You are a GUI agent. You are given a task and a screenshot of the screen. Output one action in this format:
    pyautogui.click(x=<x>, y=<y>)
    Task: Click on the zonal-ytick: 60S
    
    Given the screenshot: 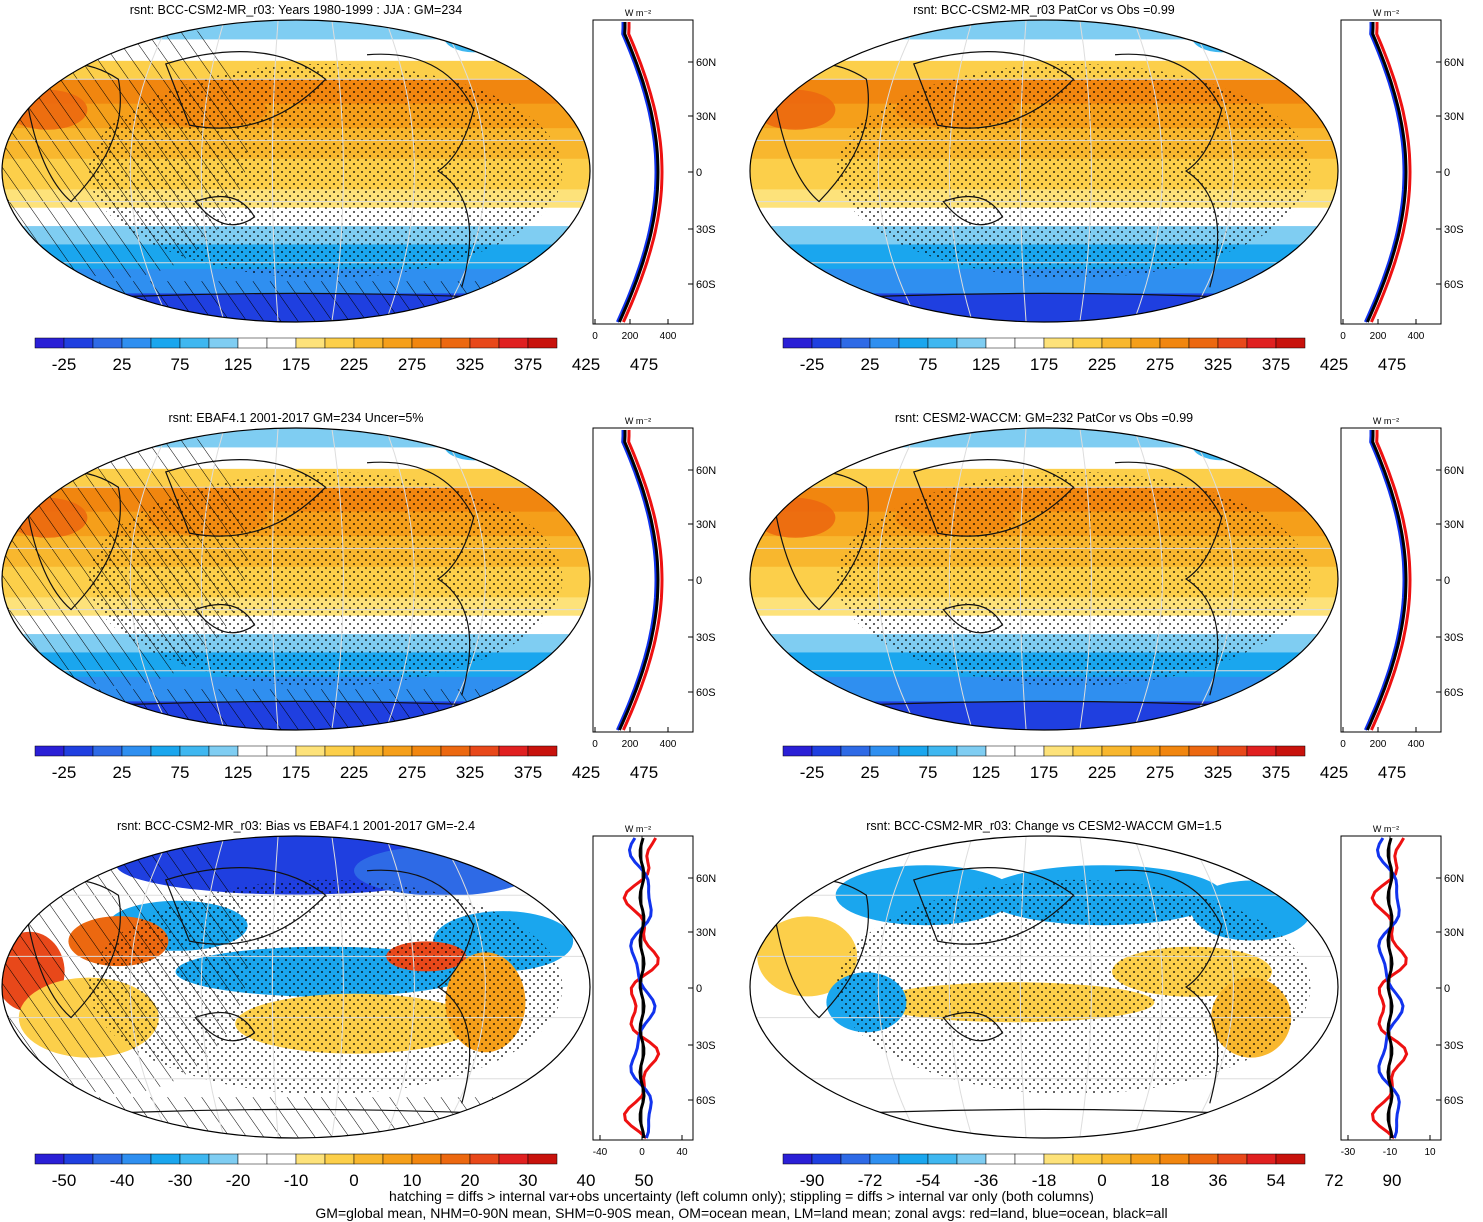 What is the action you would take?
    pyautogui.click(x=706, y=285)
    